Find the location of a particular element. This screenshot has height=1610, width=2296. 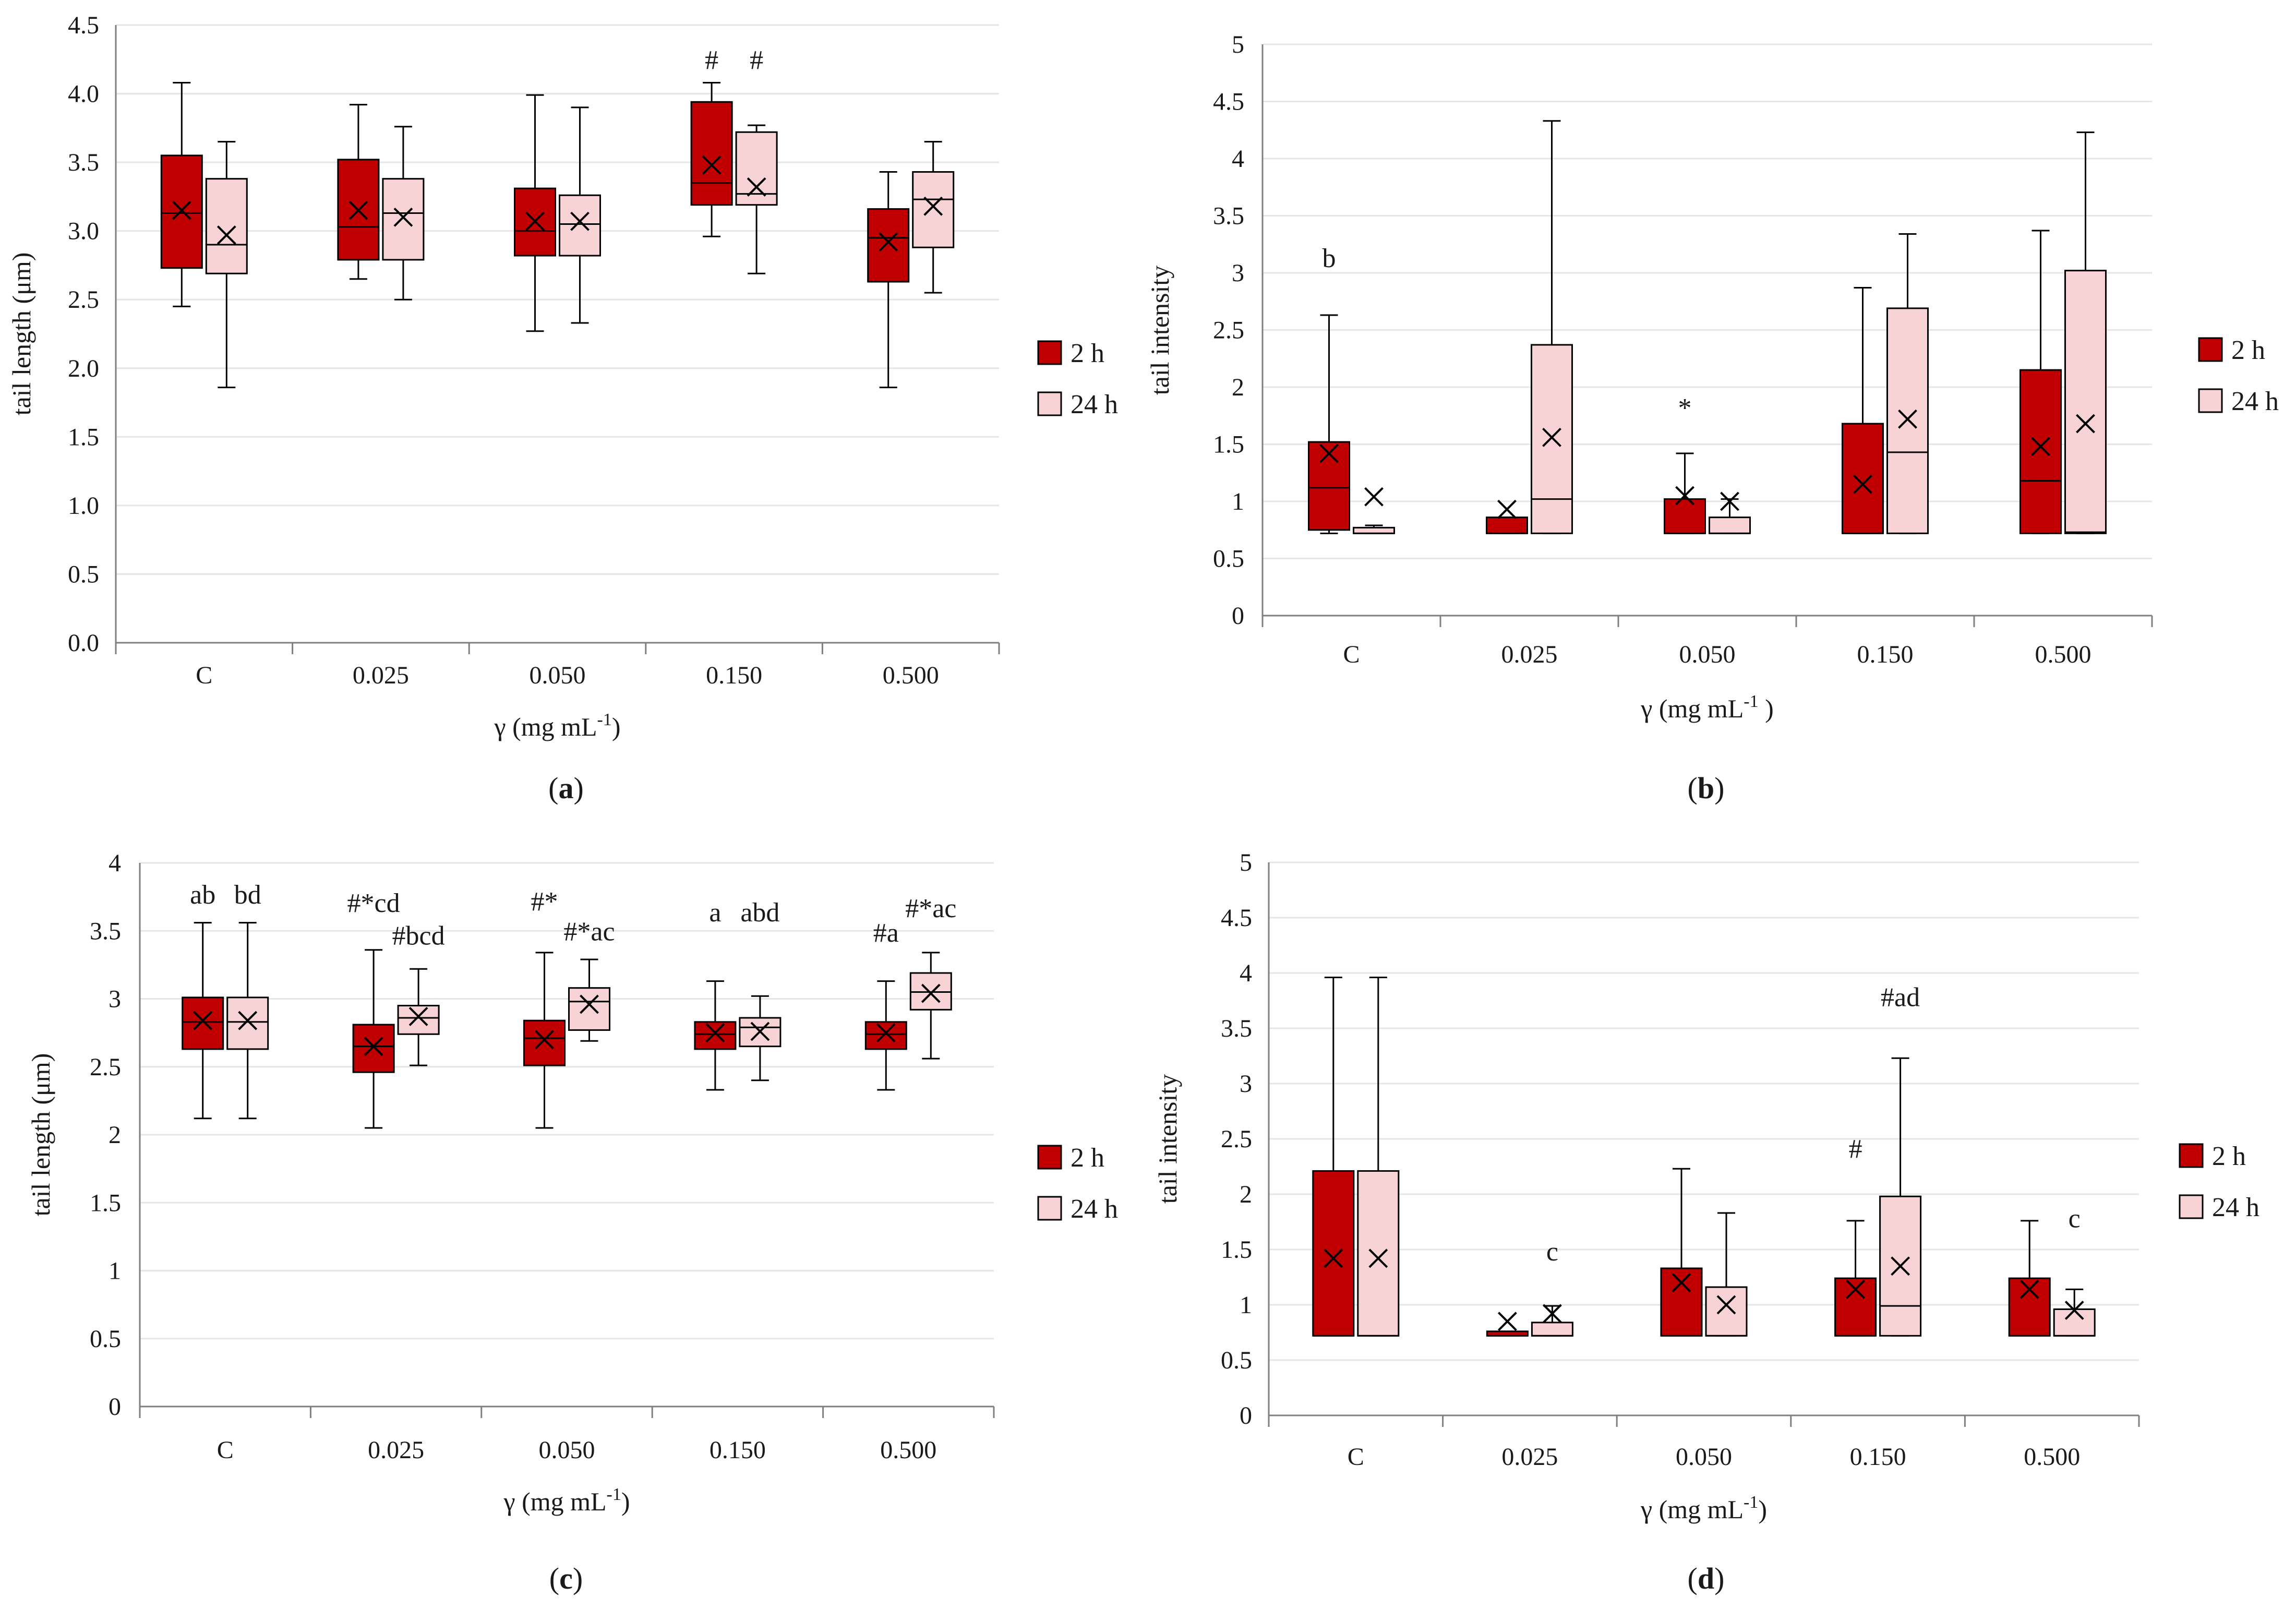

x-tick-label: C is located at coordinates (226, 1450).